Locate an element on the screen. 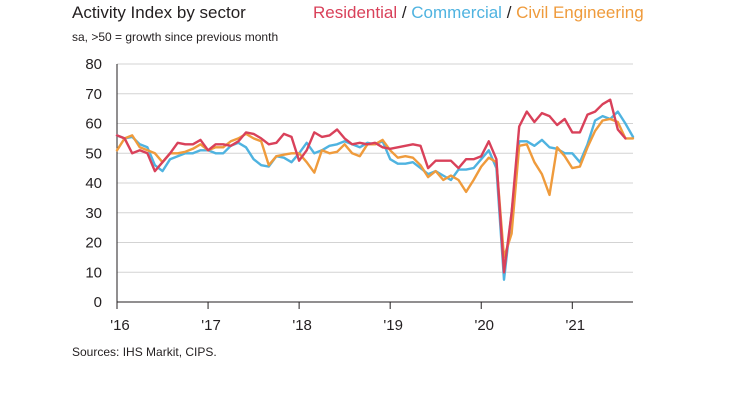 The width and height of the screenshot is (730, 417). y-axis: 0 10 20 30 40 50 60 70 80 is located at coordinates (101, 183).